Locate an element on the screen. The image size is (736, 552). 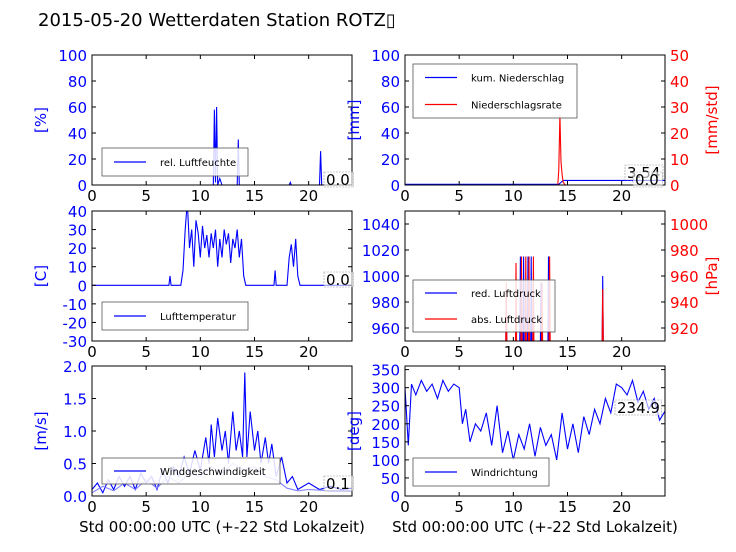
legend-label: Windgeschwindigkeit is located at coordinates (213, 472).